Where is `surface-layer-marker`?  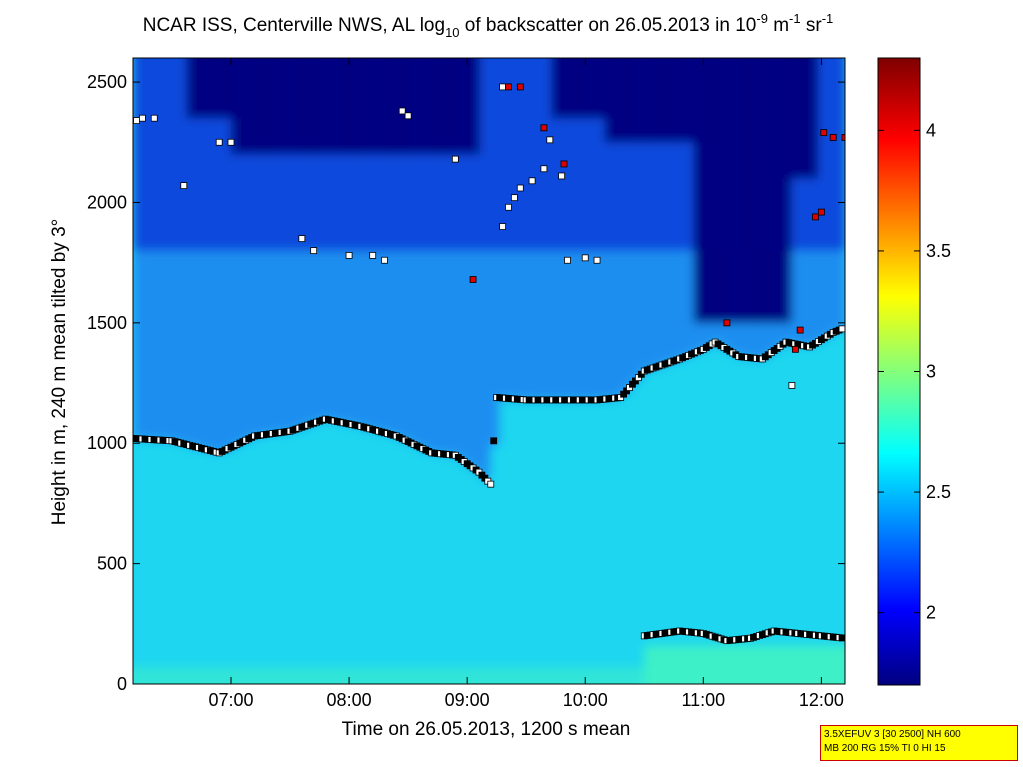 surface-layer-marker is located at coordinates (841, 638).